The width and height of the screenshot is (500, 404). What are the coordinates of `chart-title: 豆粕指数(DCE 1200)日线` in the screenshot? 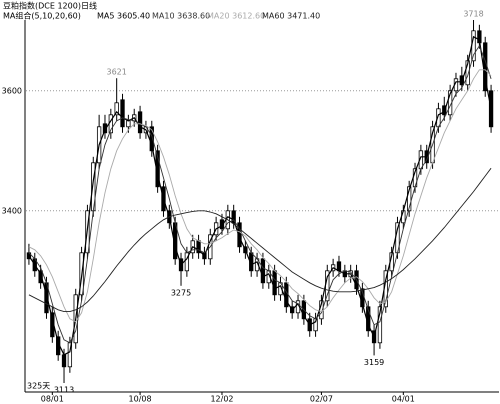 It's located at (50, 6).